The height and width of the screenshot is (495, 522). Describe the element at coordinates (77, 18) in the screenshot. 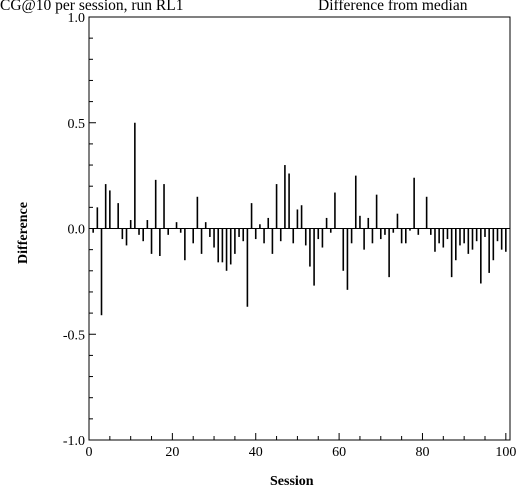

I see `y-tick-label: 1.0` at that location.